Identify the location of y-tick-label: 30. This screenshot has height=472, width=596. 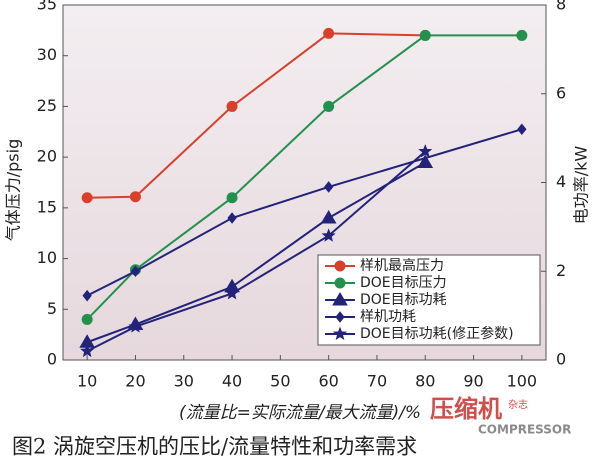
(47, 54).